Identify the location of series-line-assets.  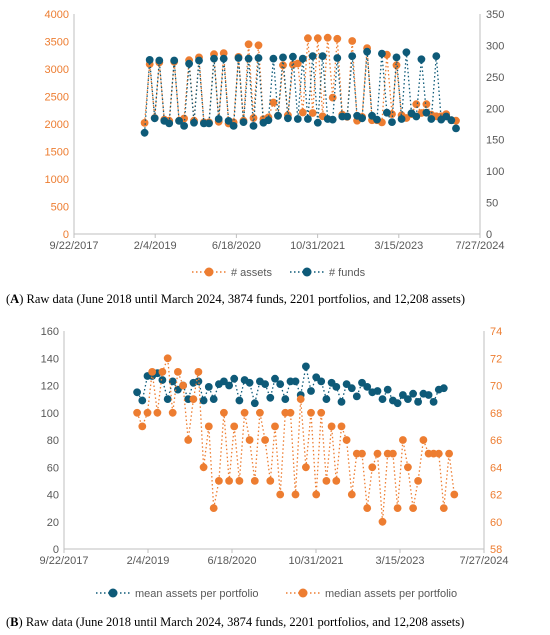
(300, 81).